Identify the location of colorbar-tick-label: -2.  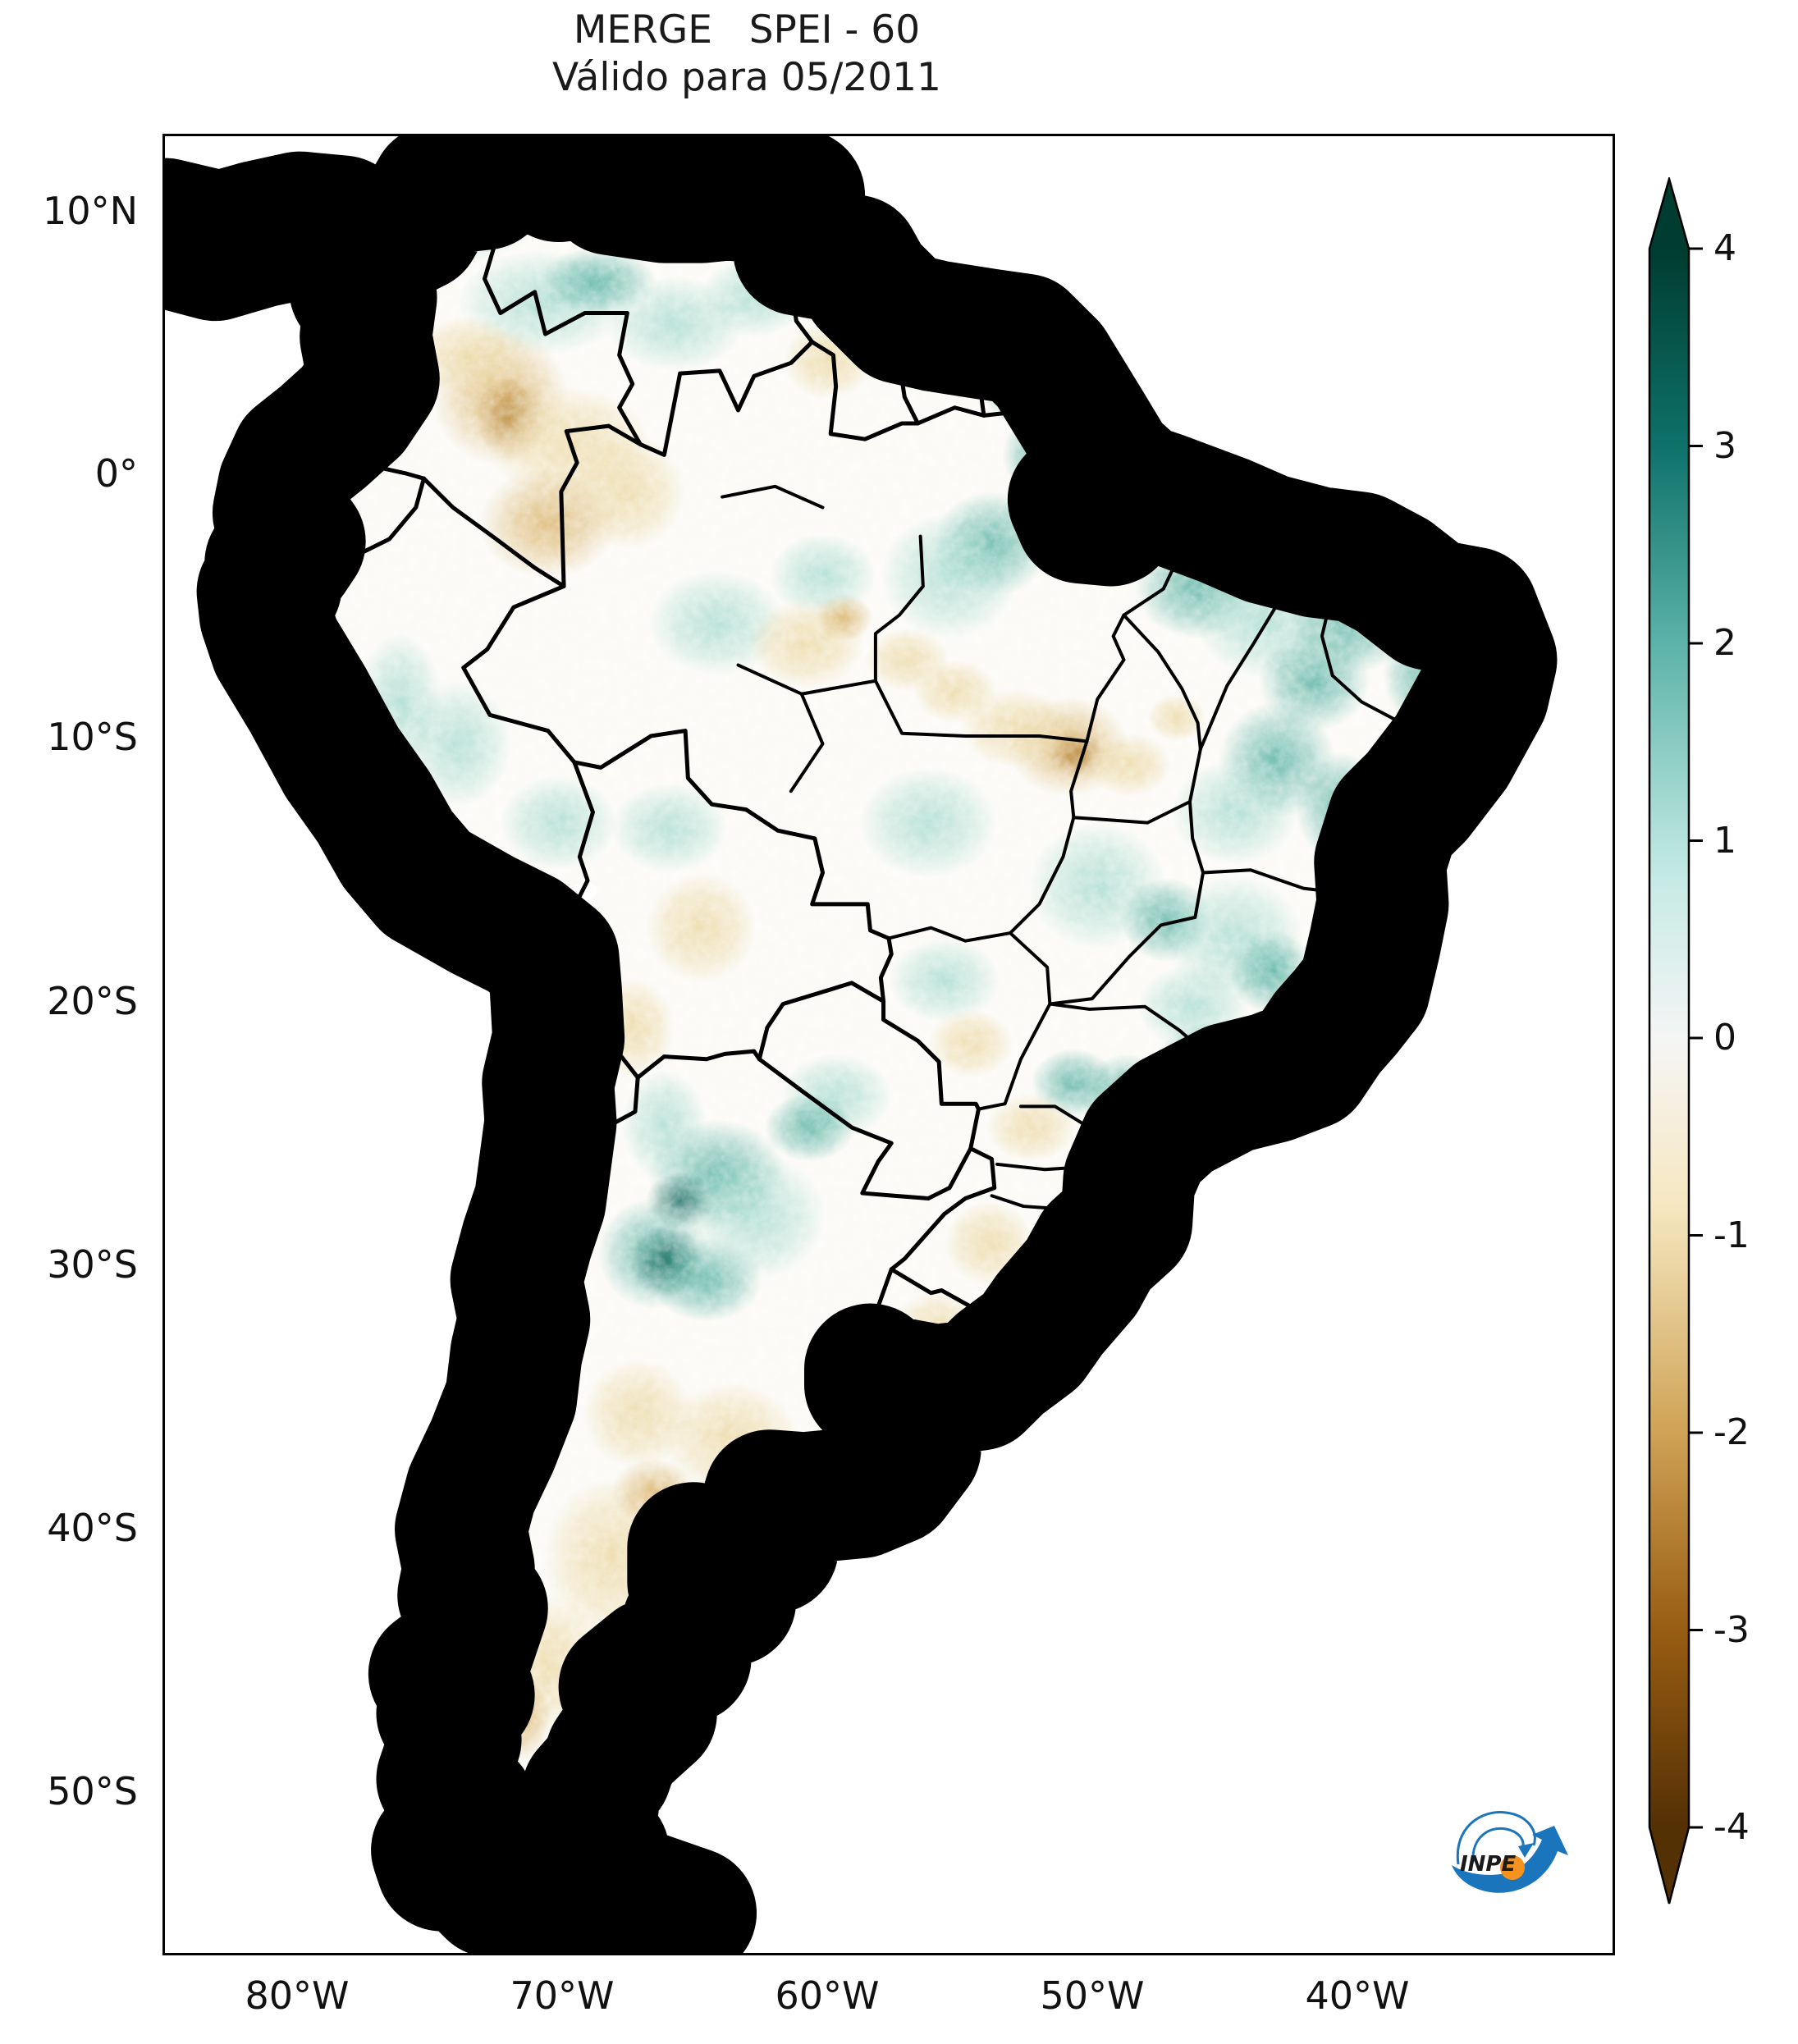
(1731, 1432).